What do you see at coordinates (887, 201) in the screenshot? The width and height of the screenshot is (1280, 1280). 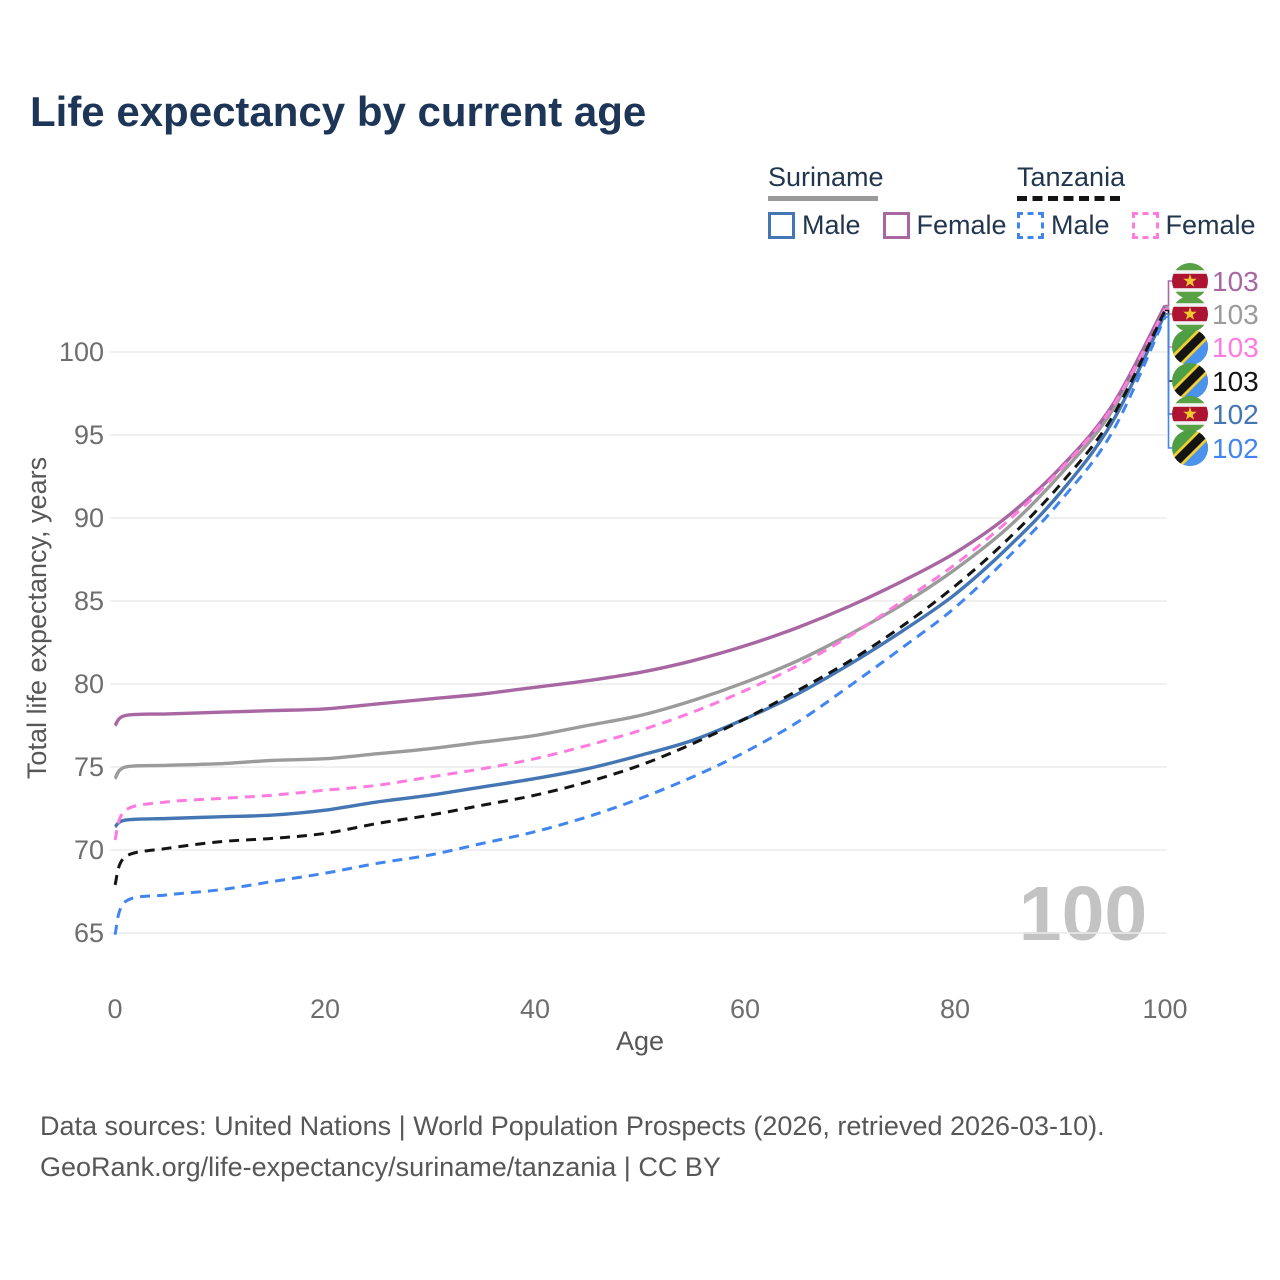 I see `legend-group-suriname: Suriname Male Female` at bounding box center [887, 201].